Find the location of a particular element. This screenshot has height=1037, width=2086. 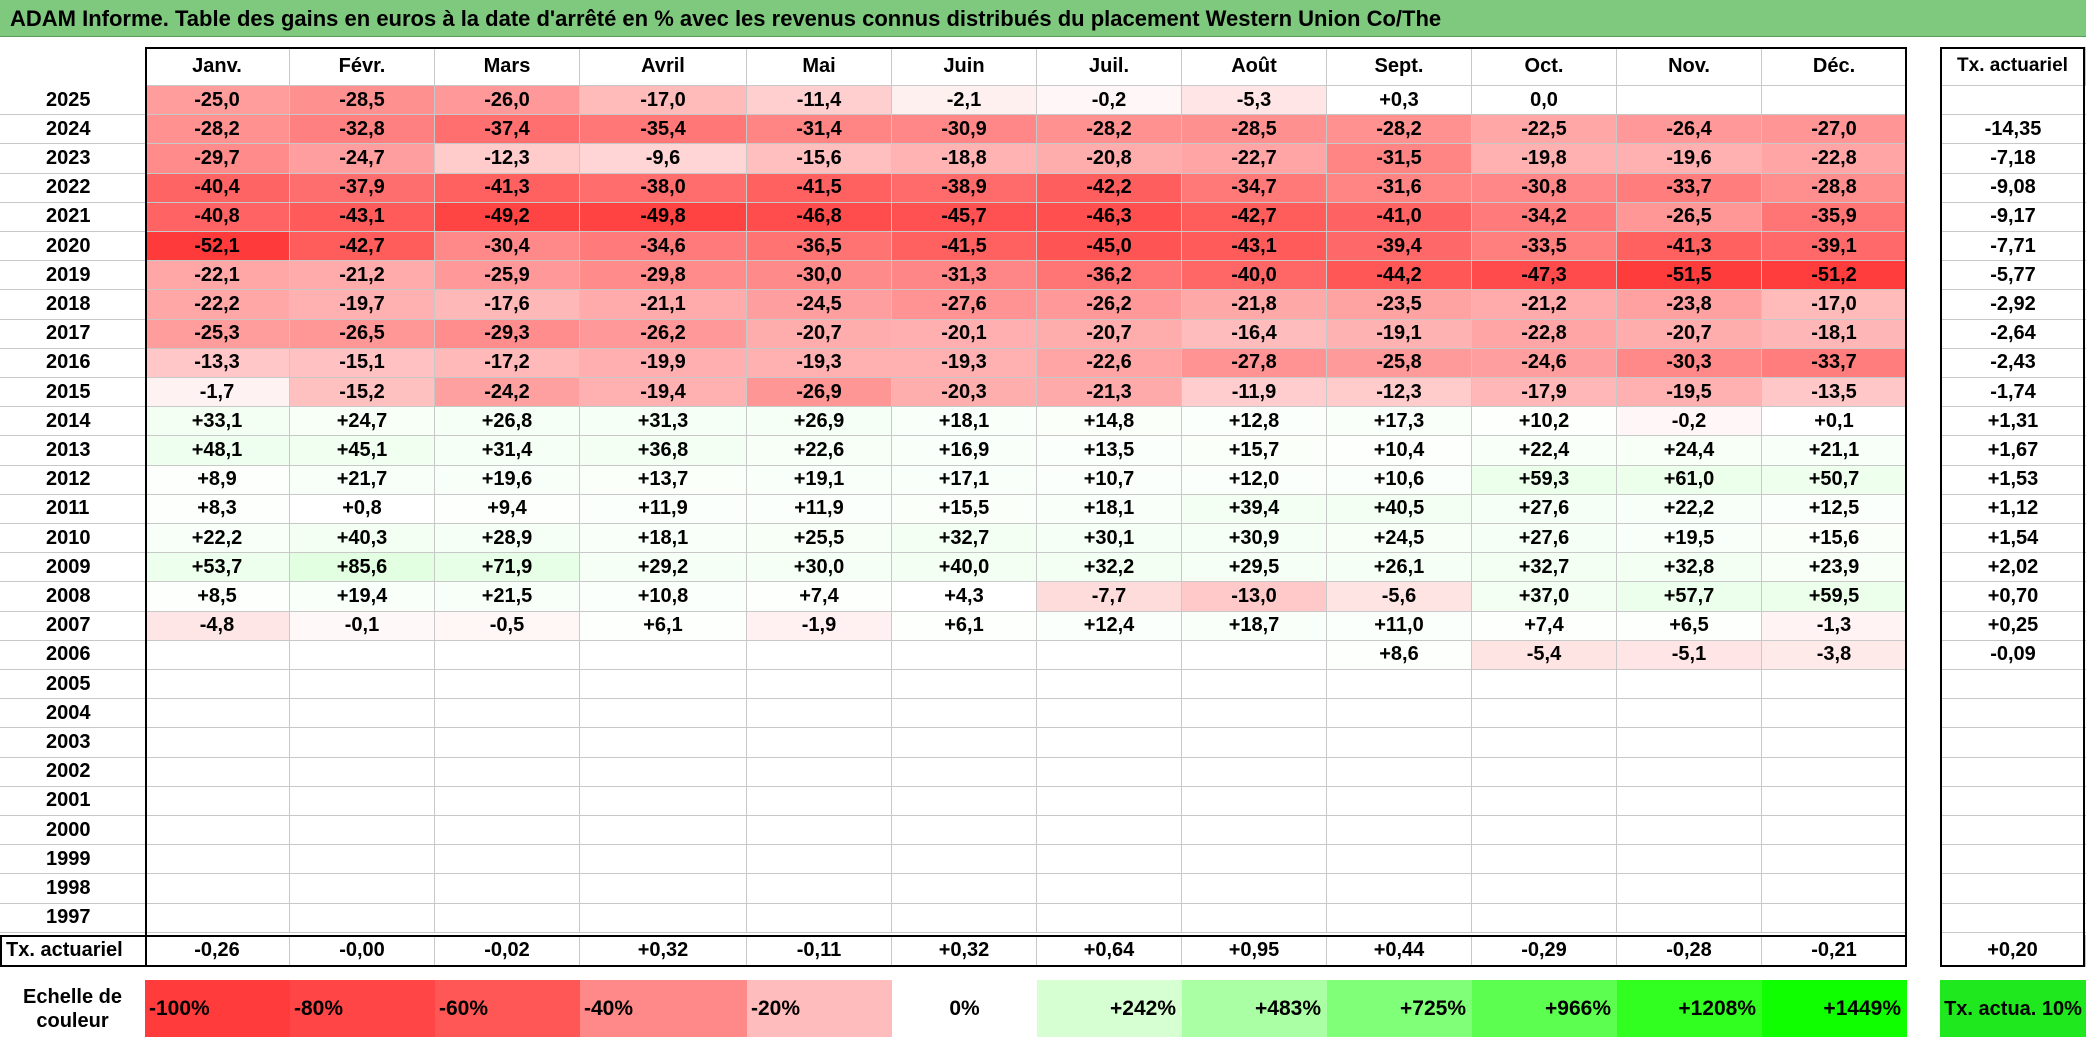

data-cell: +24,5 is located at coordinates (1399, 539).